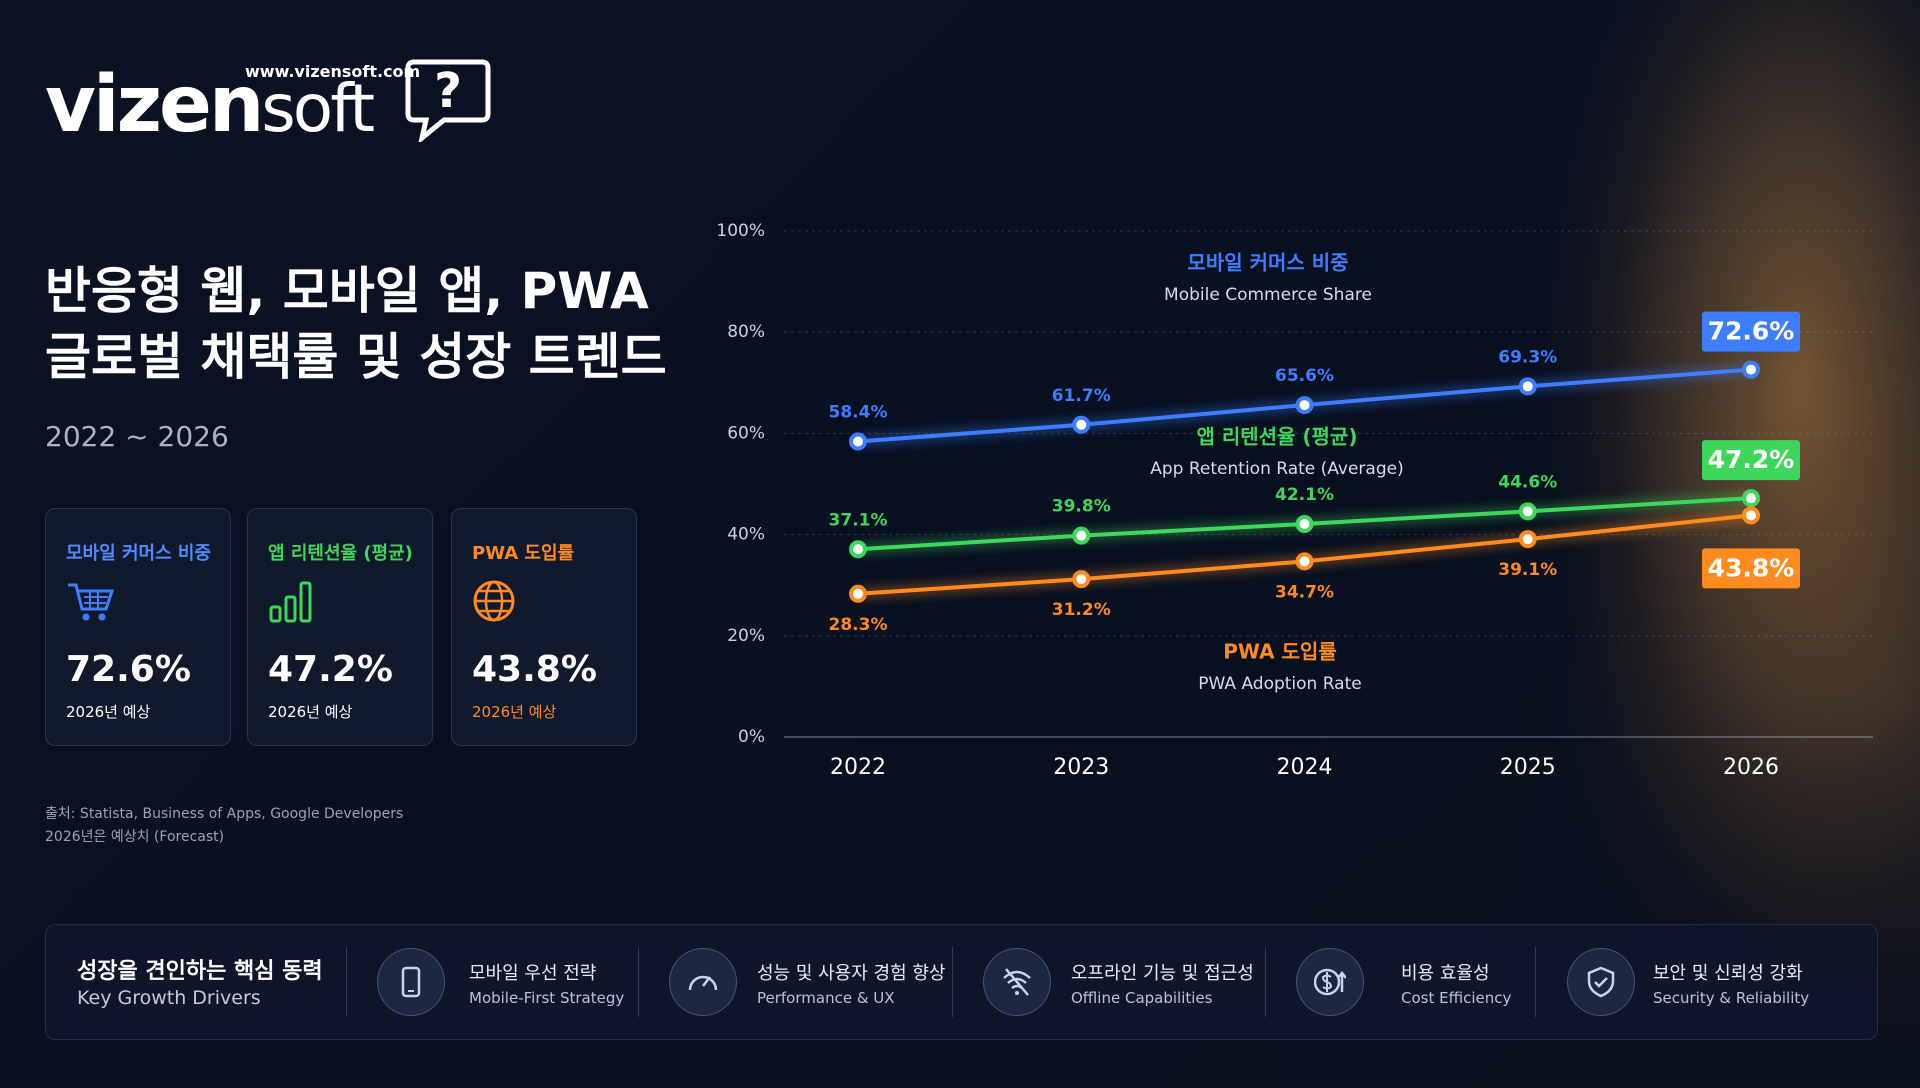 The width and height of the screenshot is (1920, 1088). What do you see at coordinates (1304, 592) in the screenshot?
I see `value-label: 34.7%` at bounding box center [1304, 592].